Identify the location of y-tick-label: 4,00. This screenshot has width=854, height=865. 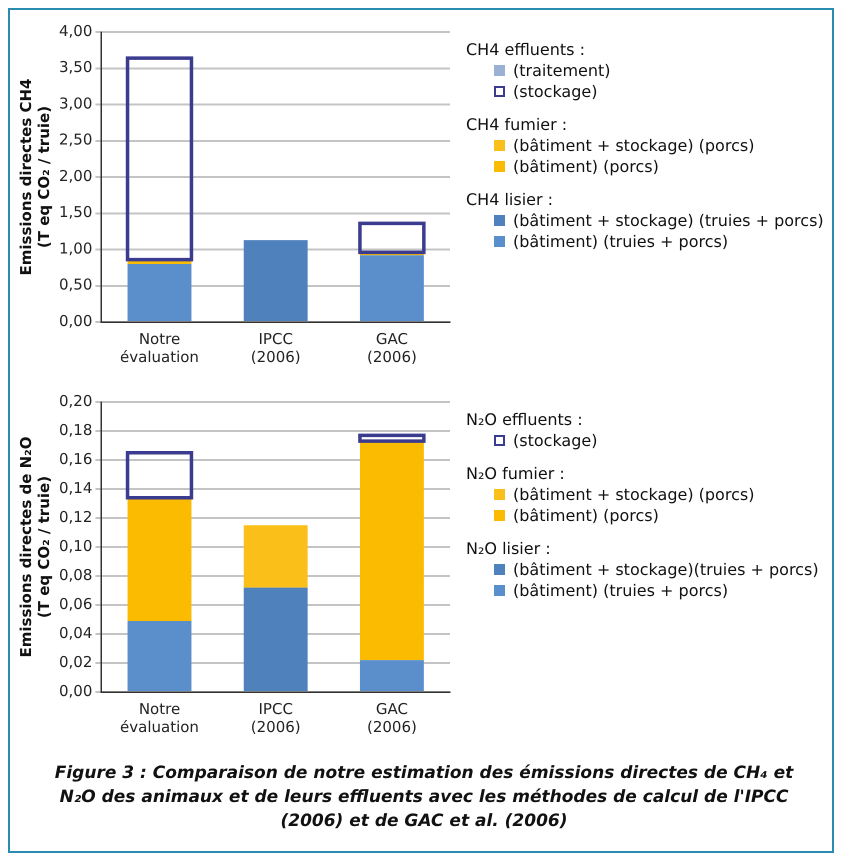
(75, 31).